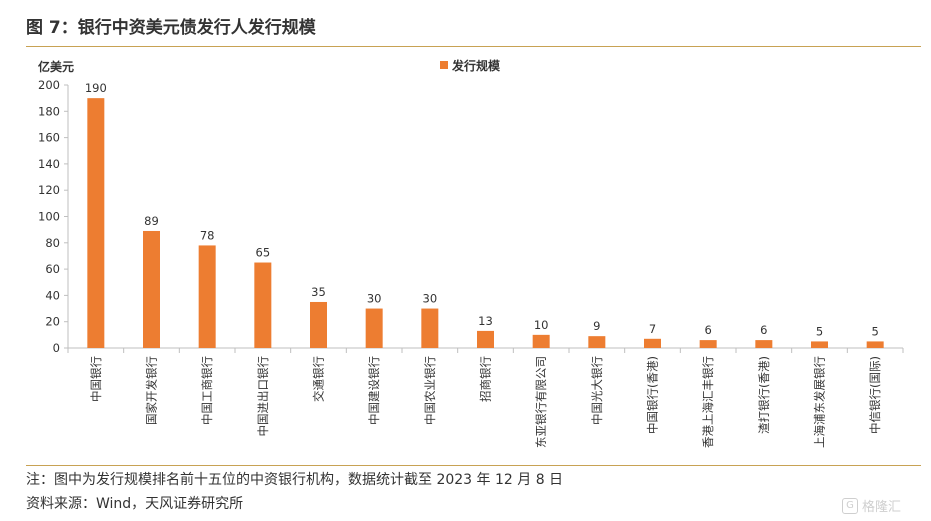  What do you see at coordinates (708, 402) in the screenshot?
I see `category-label: 香港上海汇丰银行` at bounding box center [708, 402].